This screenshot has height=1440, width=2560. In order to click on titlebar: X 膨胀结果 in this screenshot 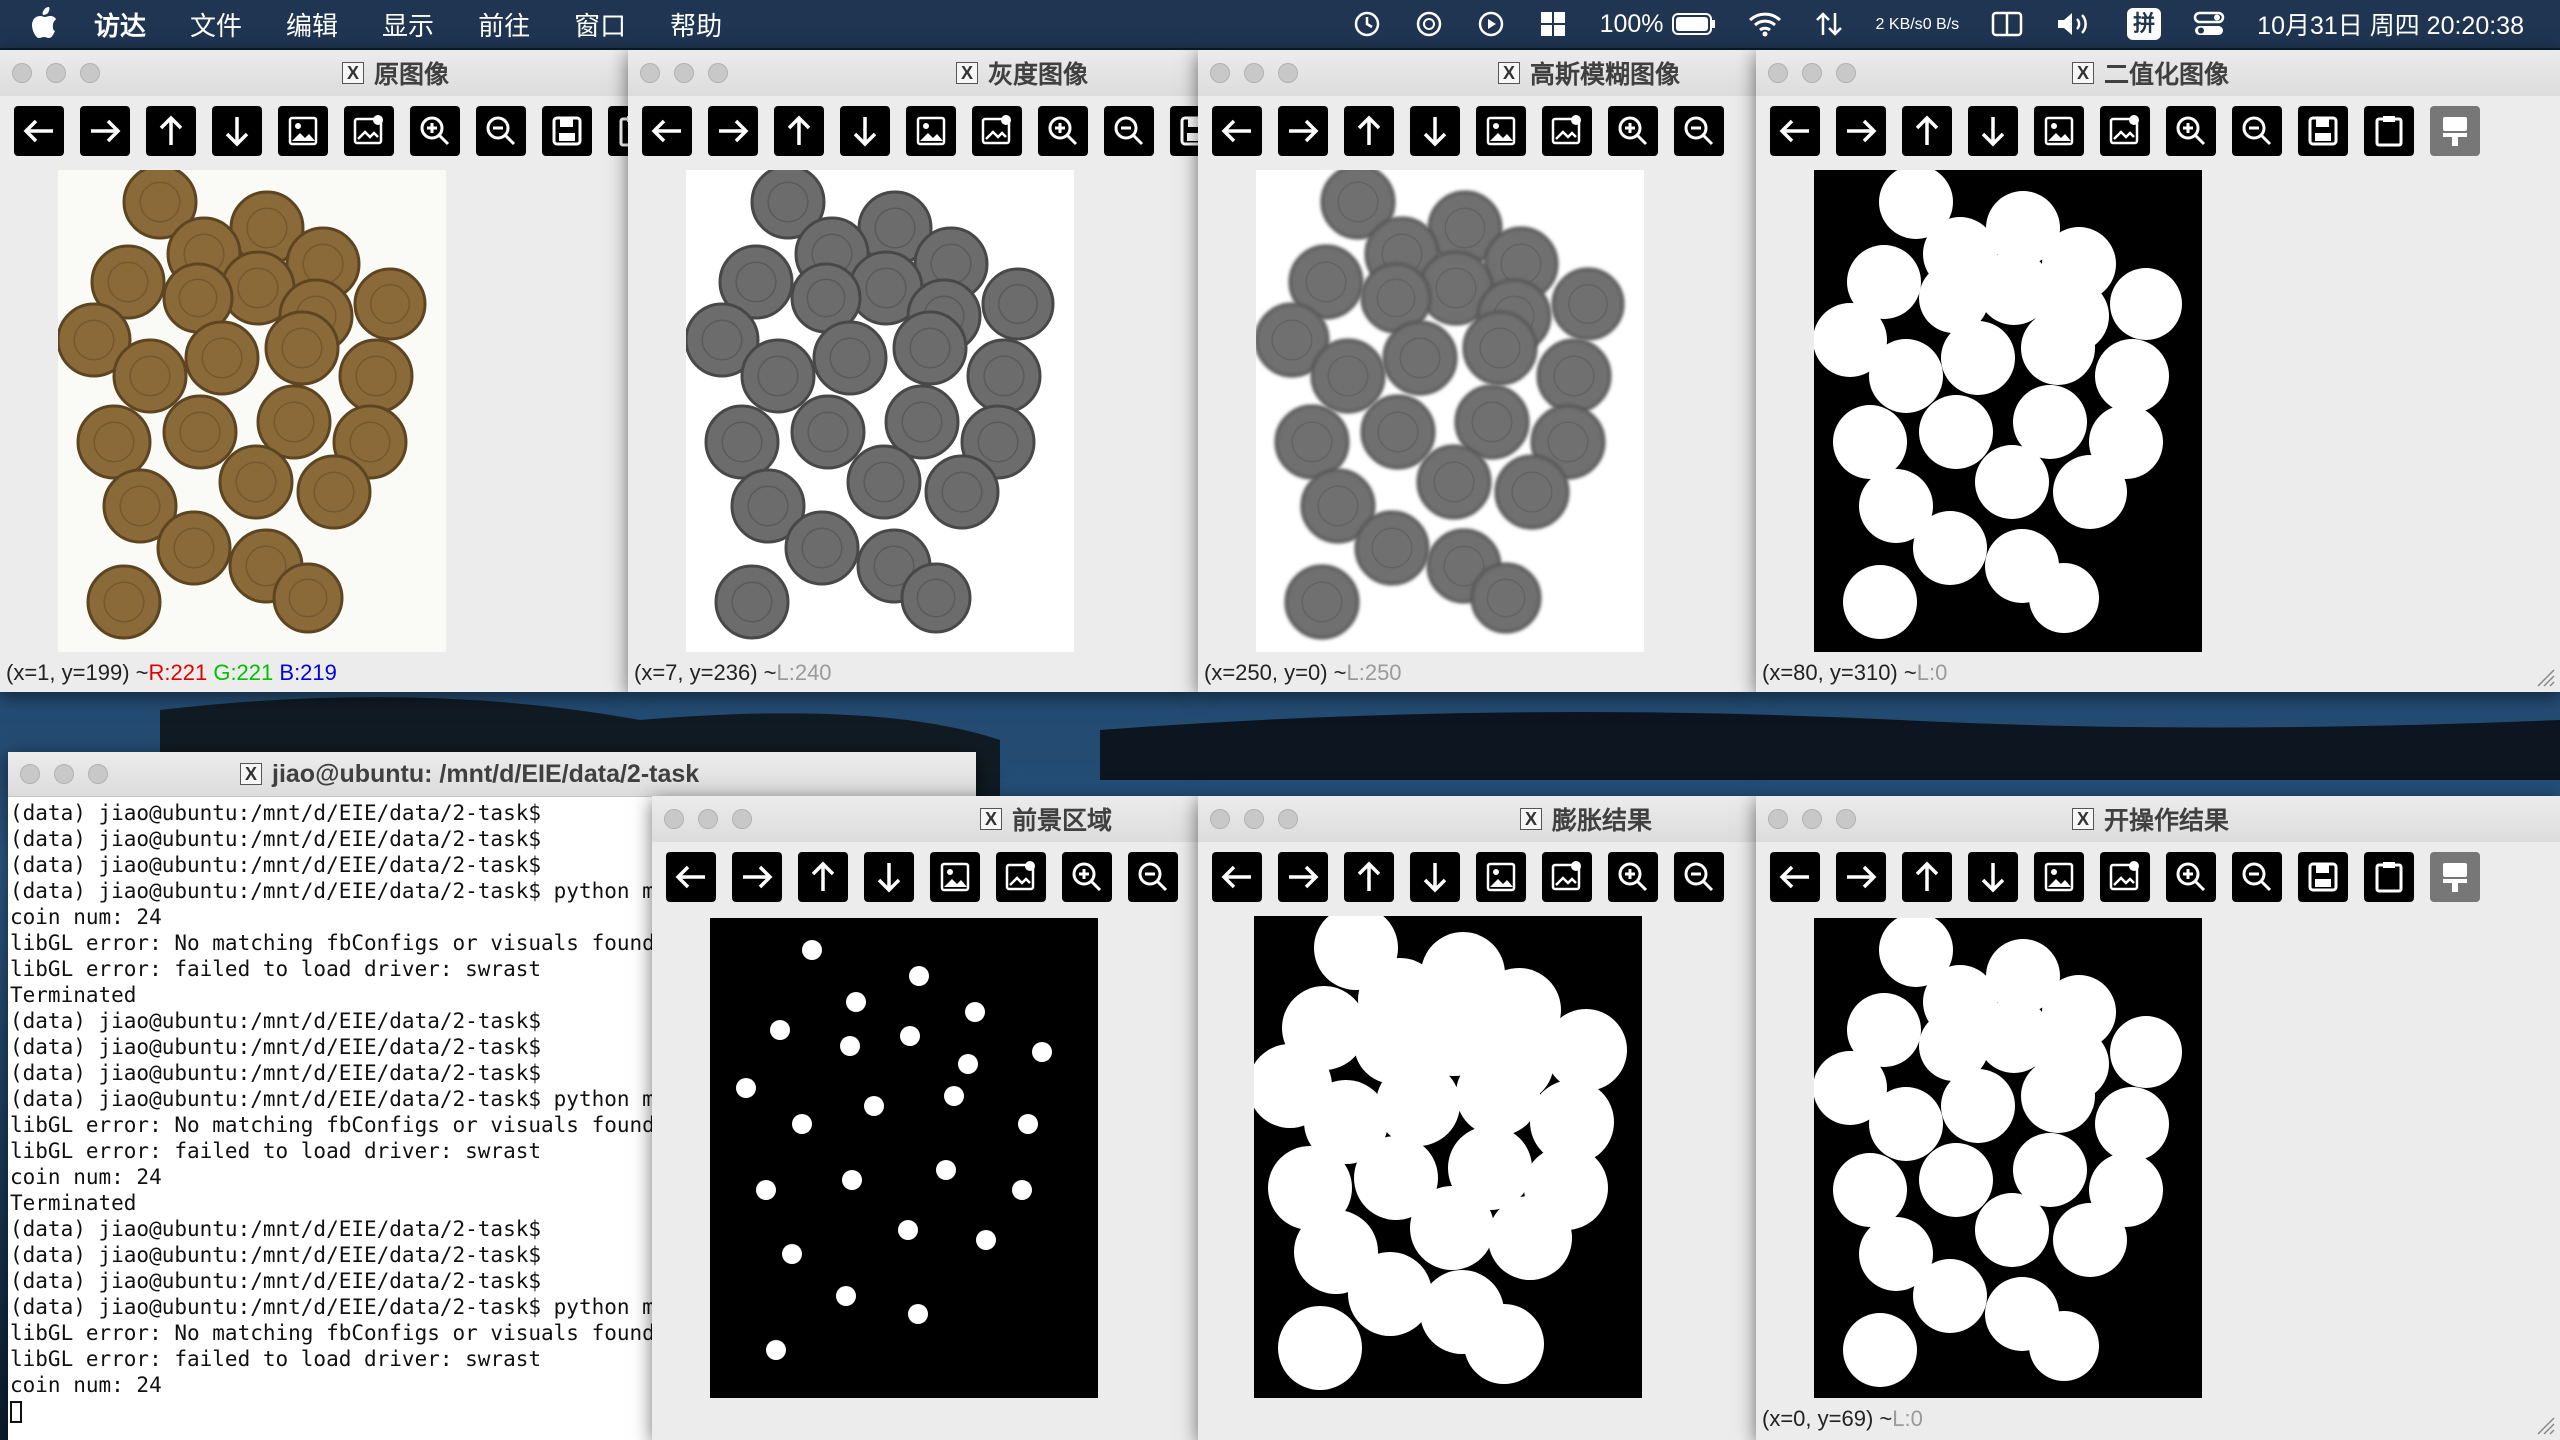, I will do `click(1477, 819)`.